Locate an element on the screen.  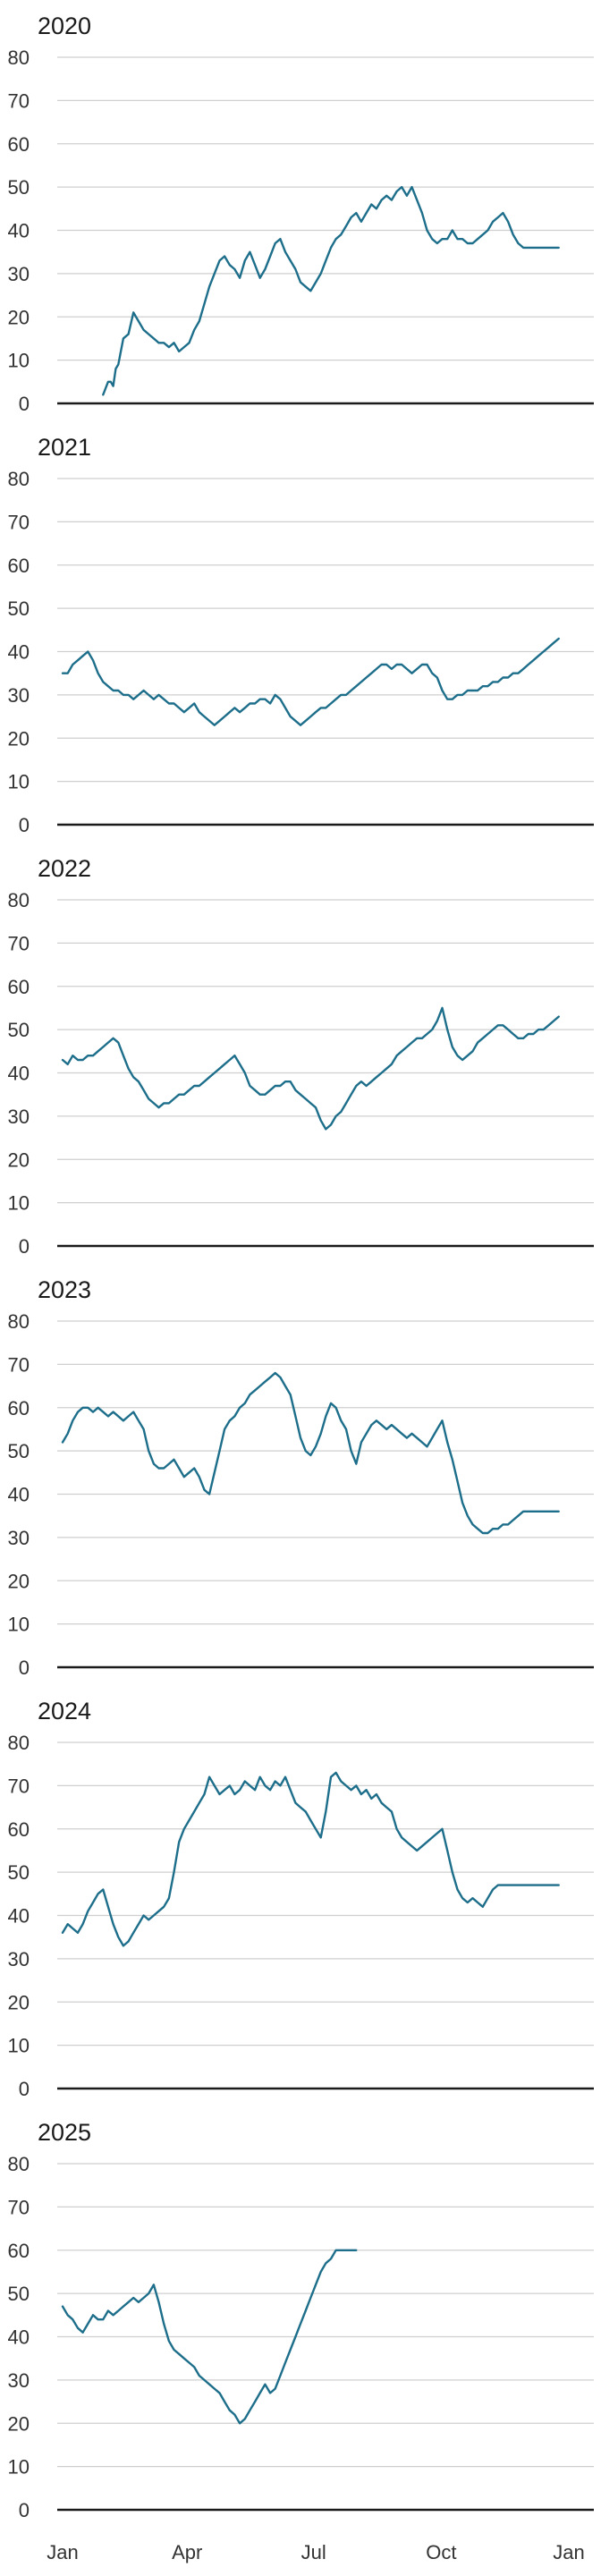
panel-title: 2023 is located at coordinates (64, 1289).